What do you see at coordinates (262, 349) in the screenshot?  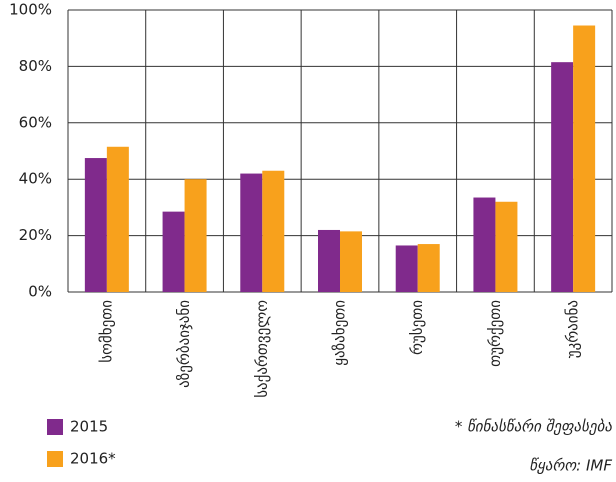 I see `x-tick-label: საქართველო` at bounding box center [262, 349].